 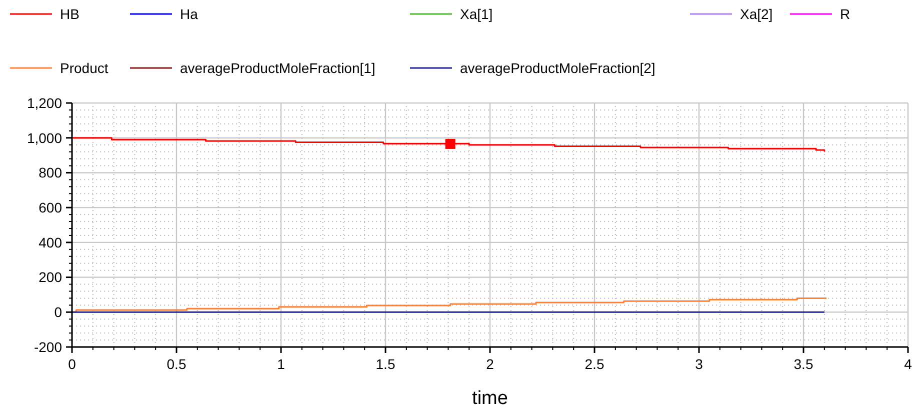 I want to click on y-tick-label: 0, so click(x=58, y=312).